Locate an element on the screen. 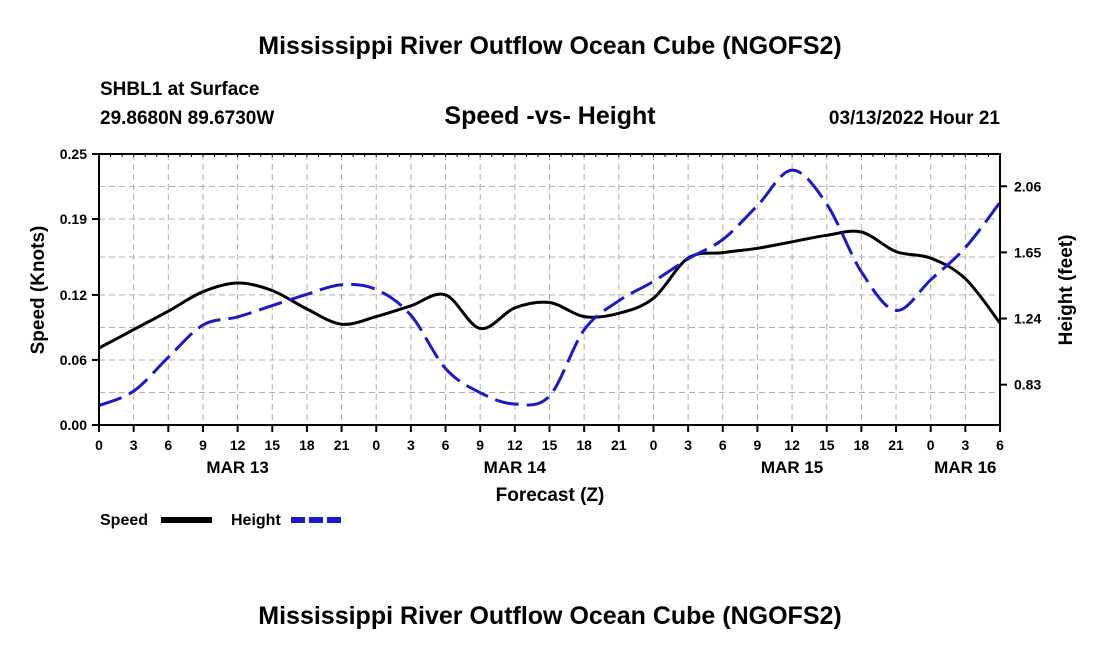 Image resolution: width=1100 pixels, height=650 pixels. datetime-label: 03/13/2022 Hour 21 is located at coordinates (915, 118).